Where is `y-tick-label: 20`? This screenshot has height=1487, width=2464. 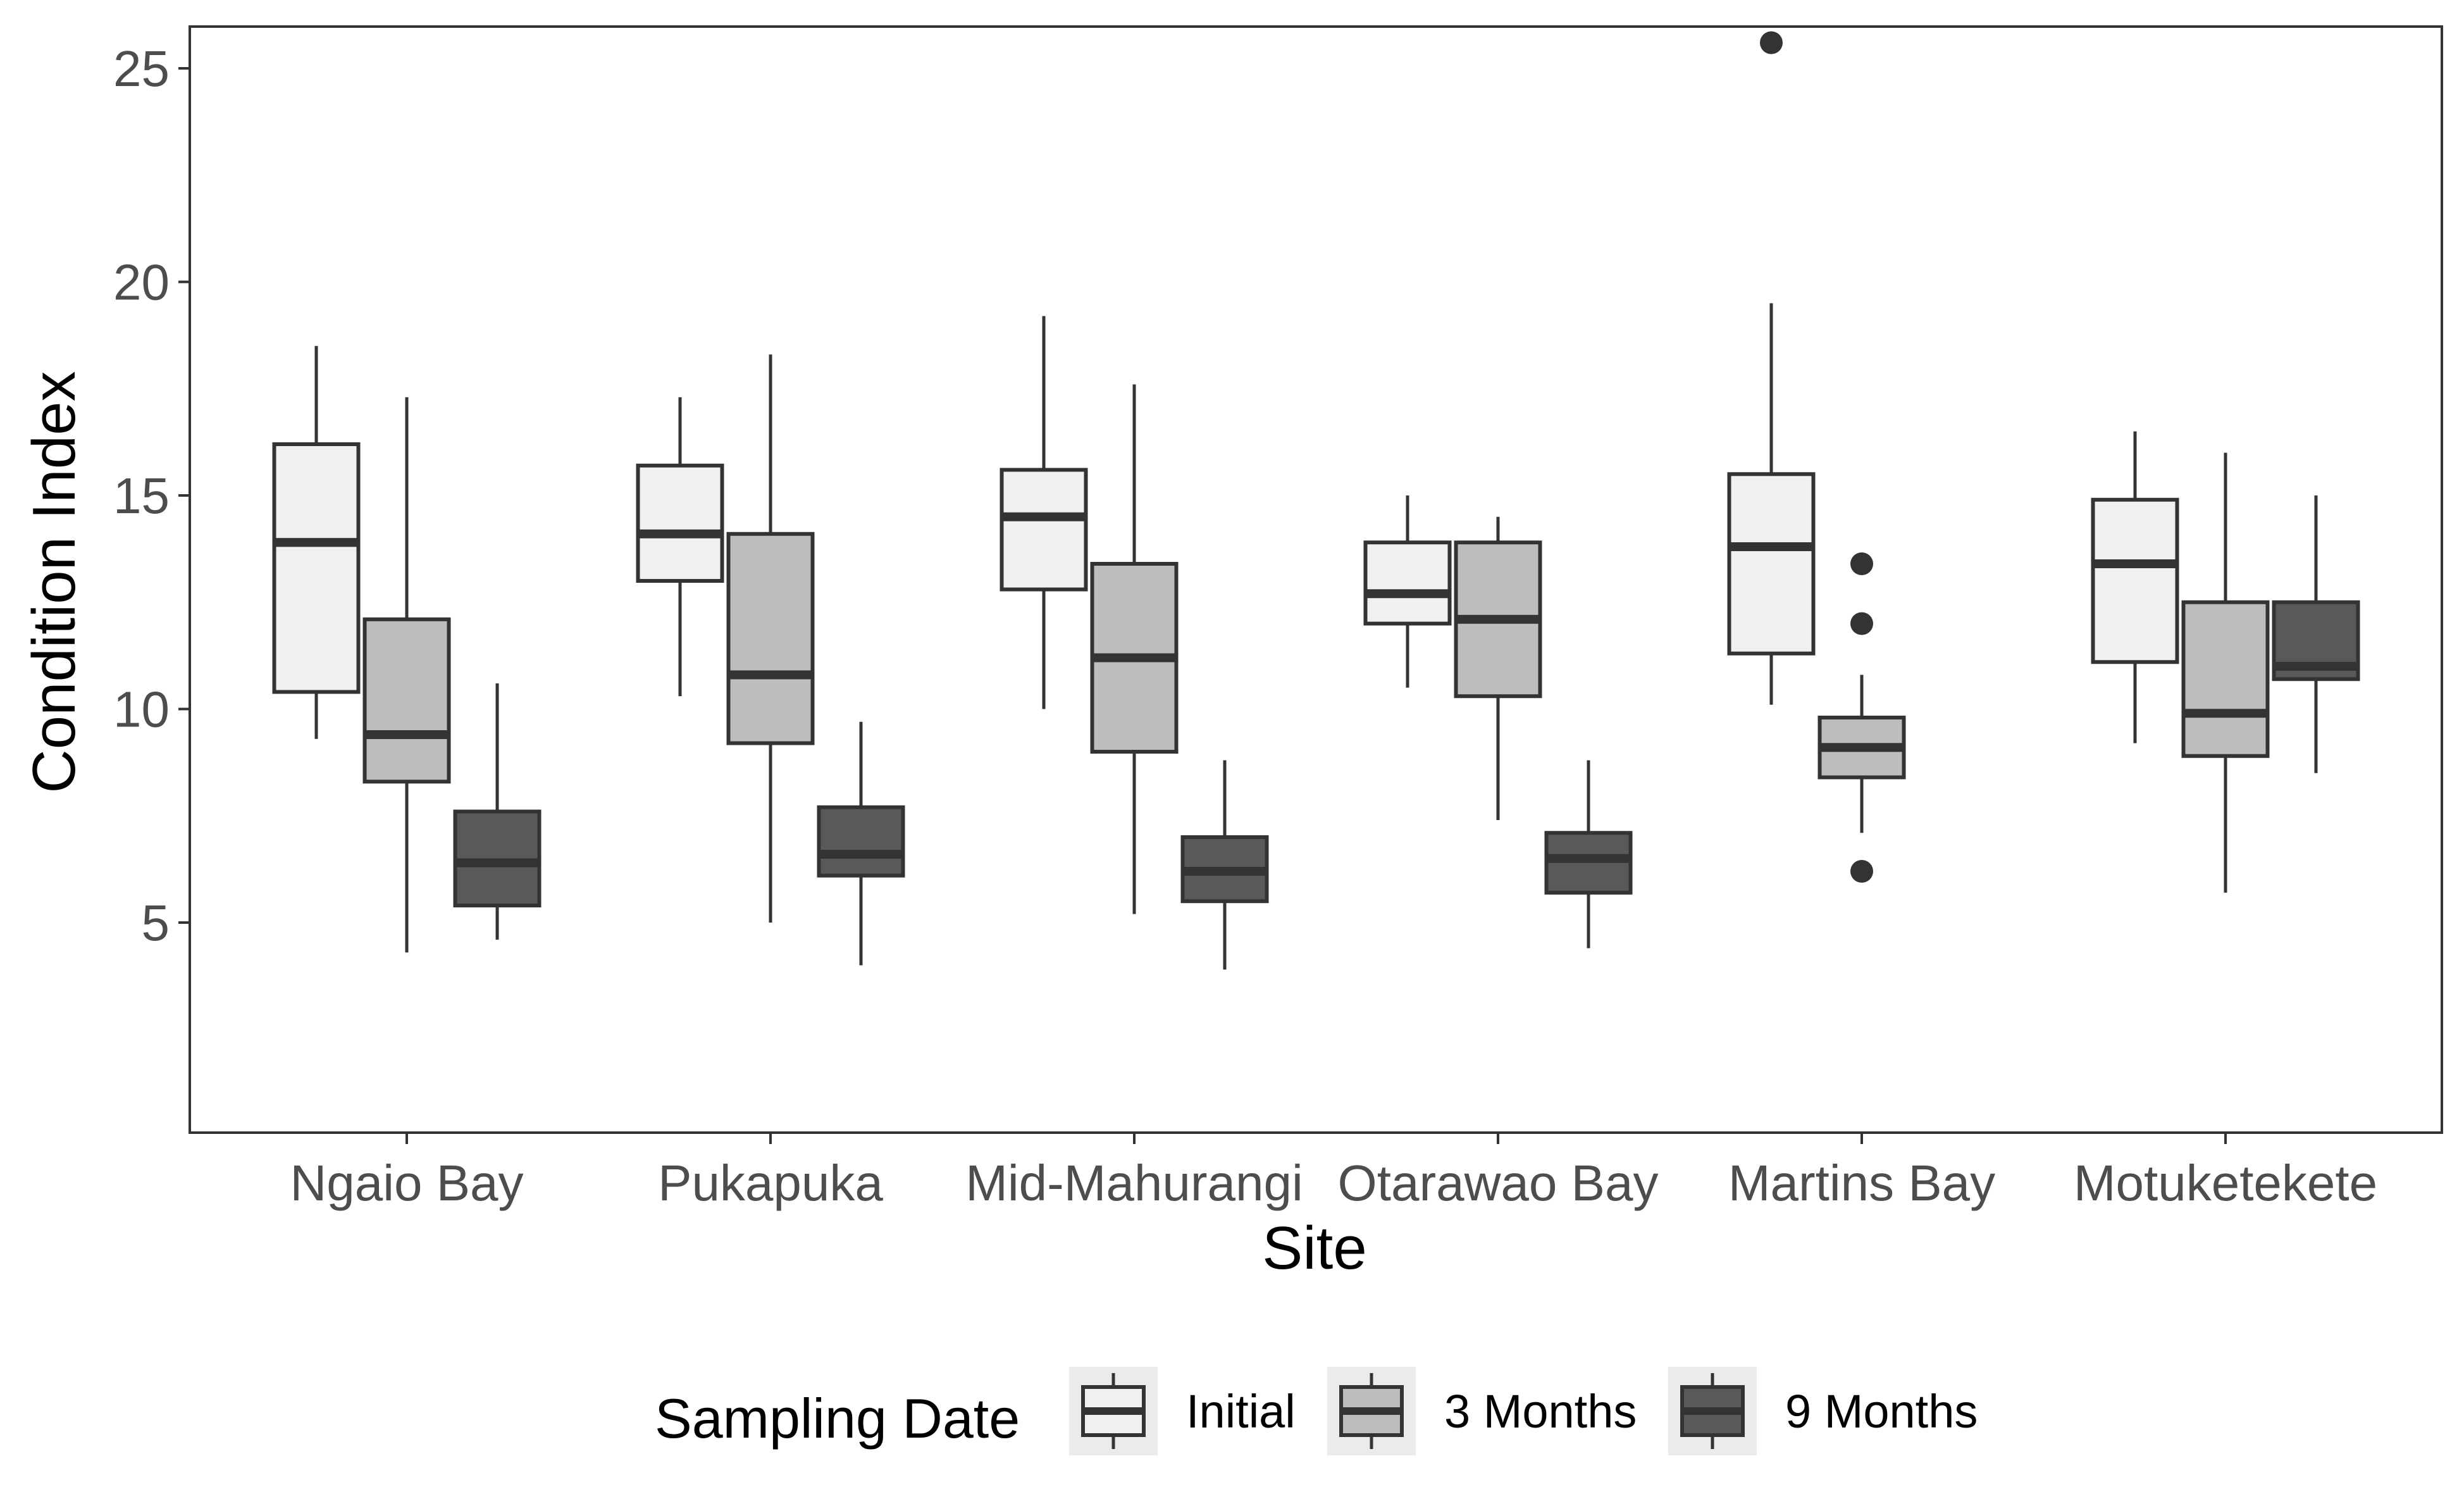 y-tick-label: 20 is located at coordinates (141, 283).